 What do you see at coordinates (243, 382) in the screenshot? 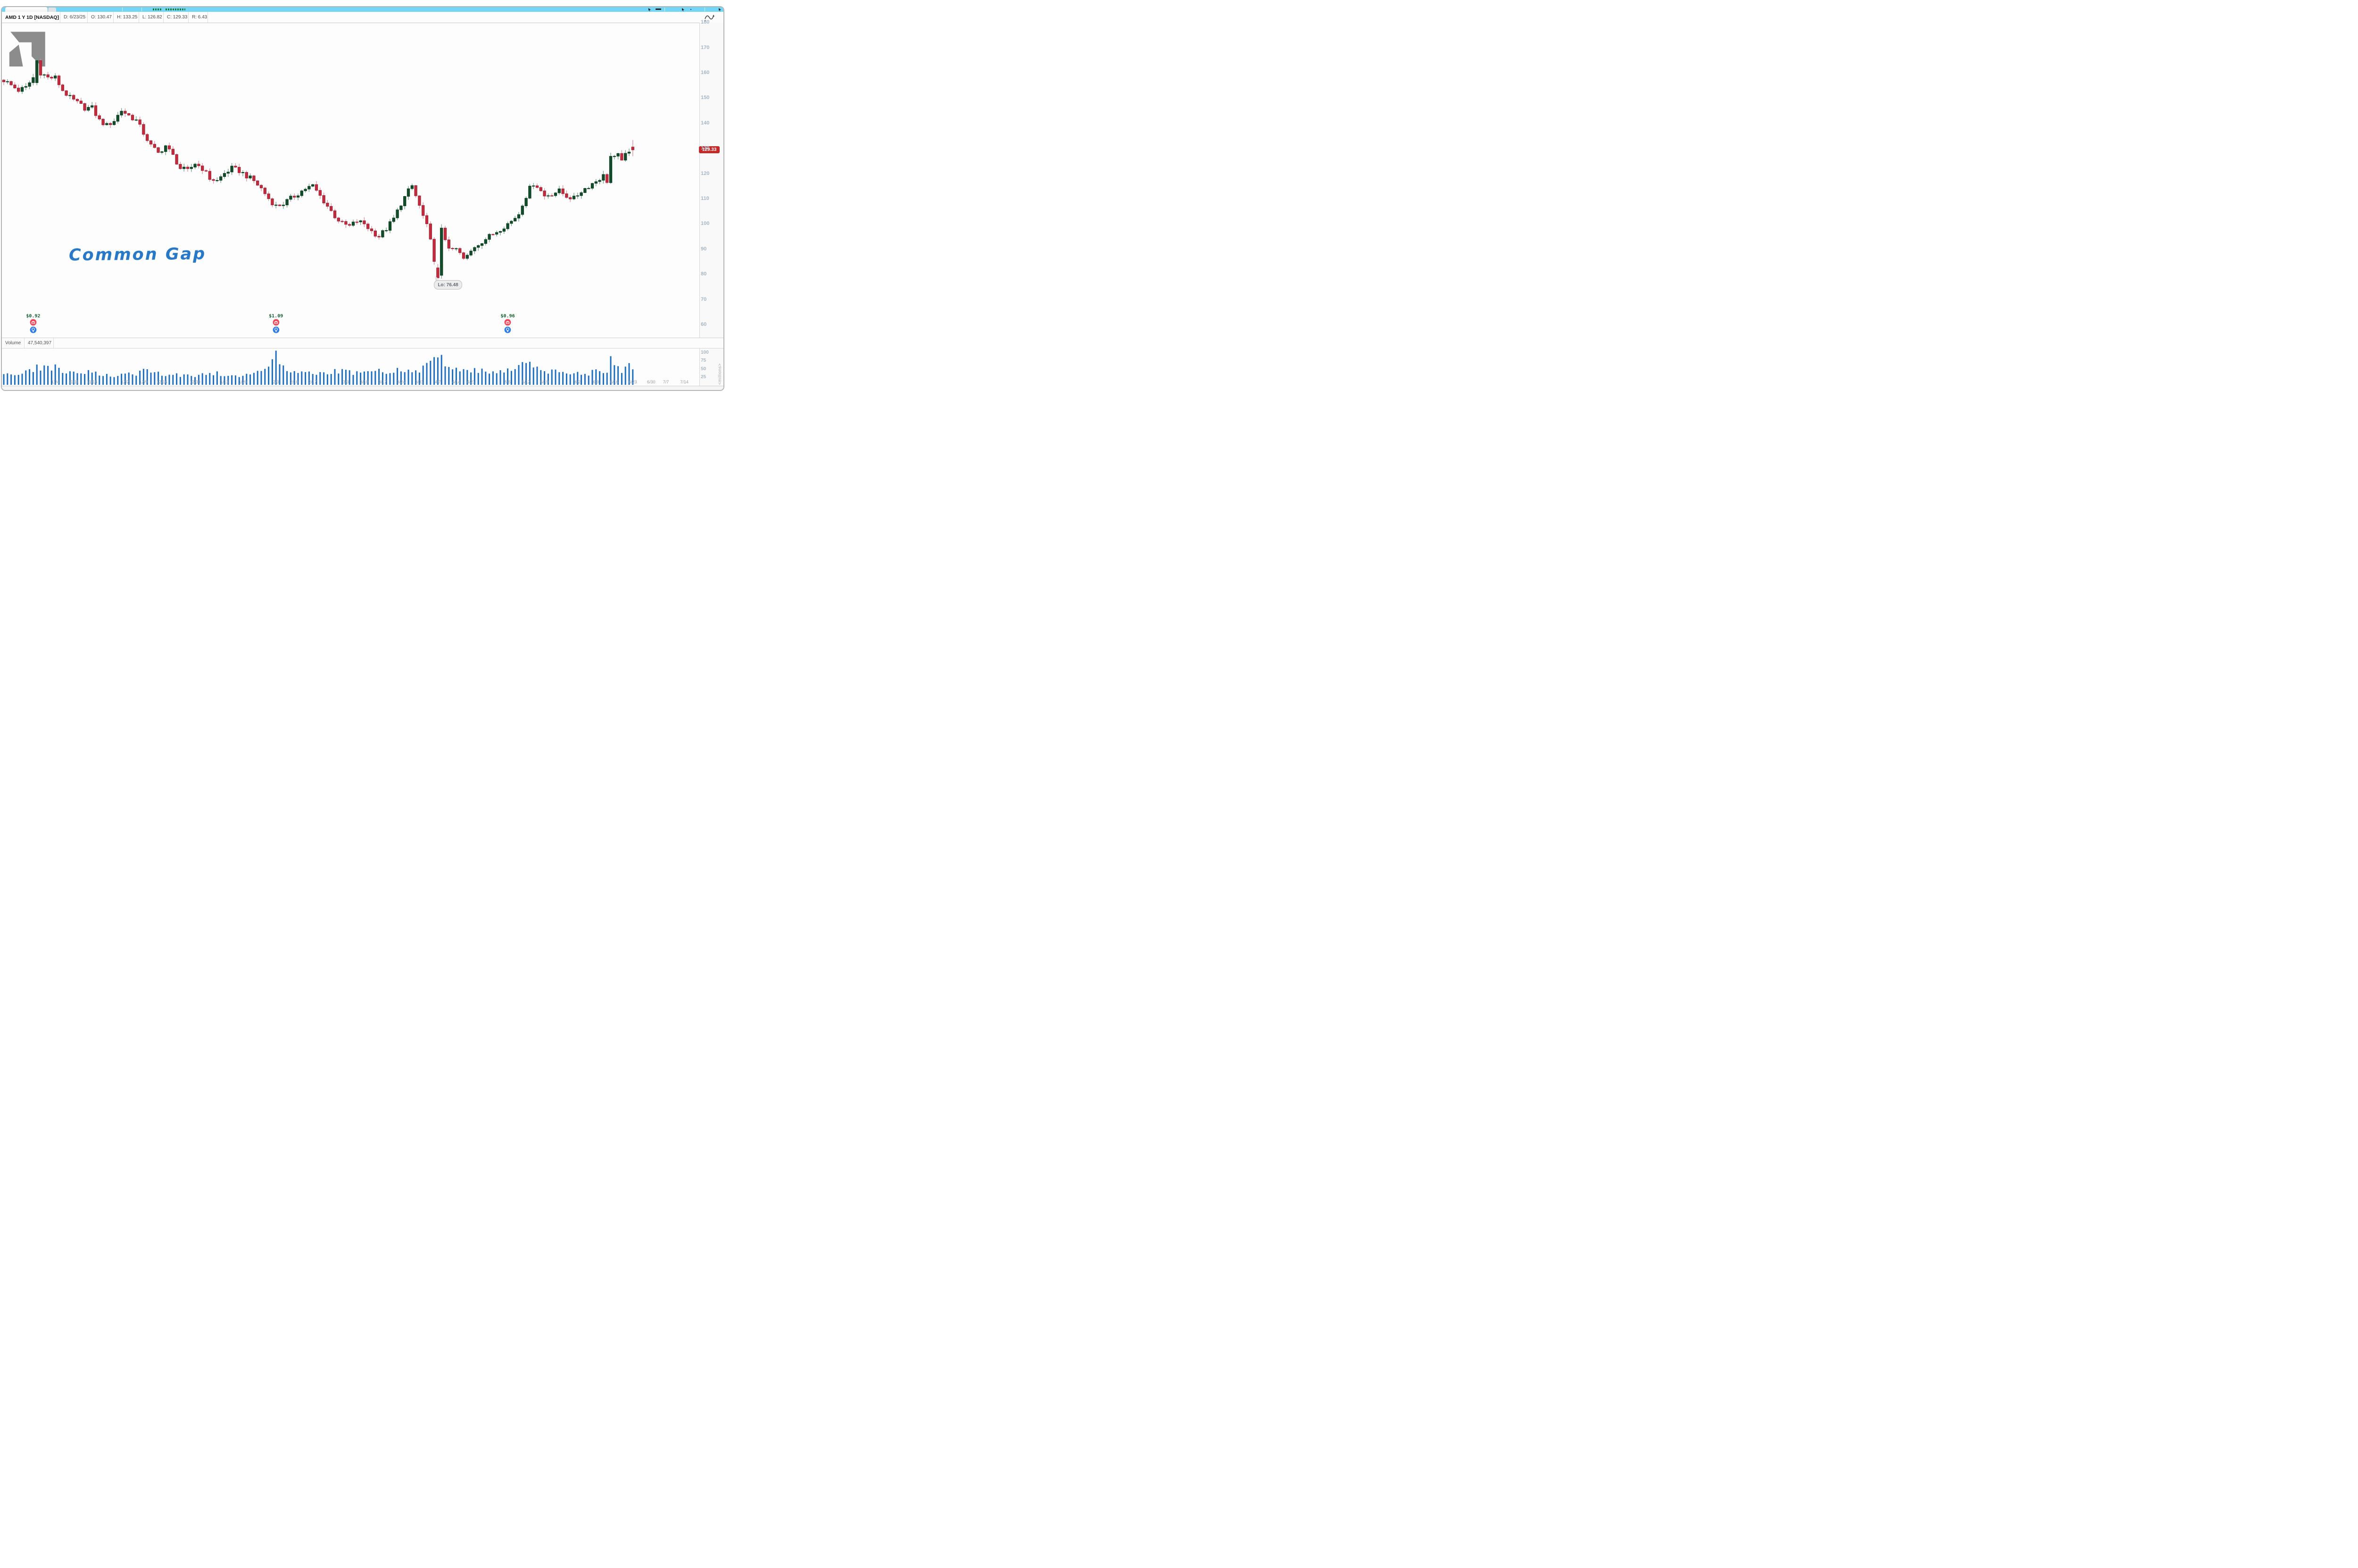
I see `date-label-1-20: 1/20` at bounding box center [243, 382].